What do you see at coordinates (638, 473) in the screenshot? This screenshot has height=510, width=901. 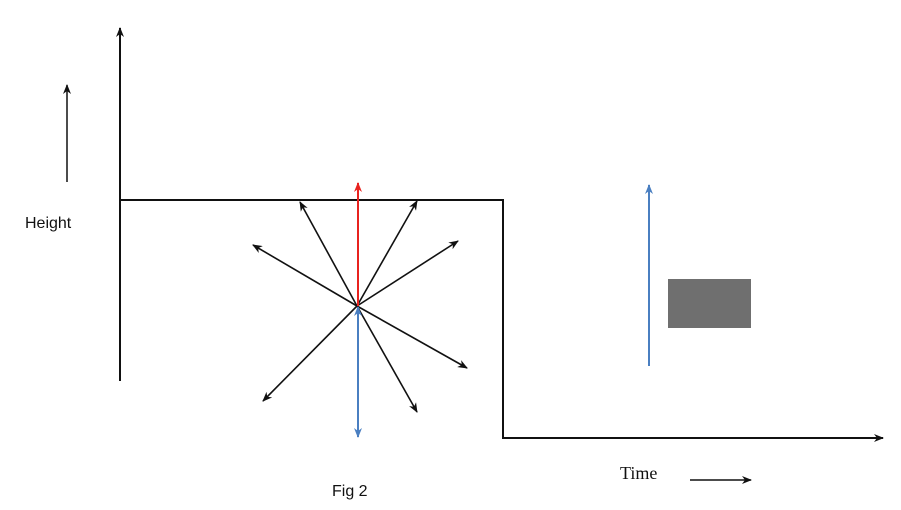 I see `time-label: Time` at bounding box center [638, 473].